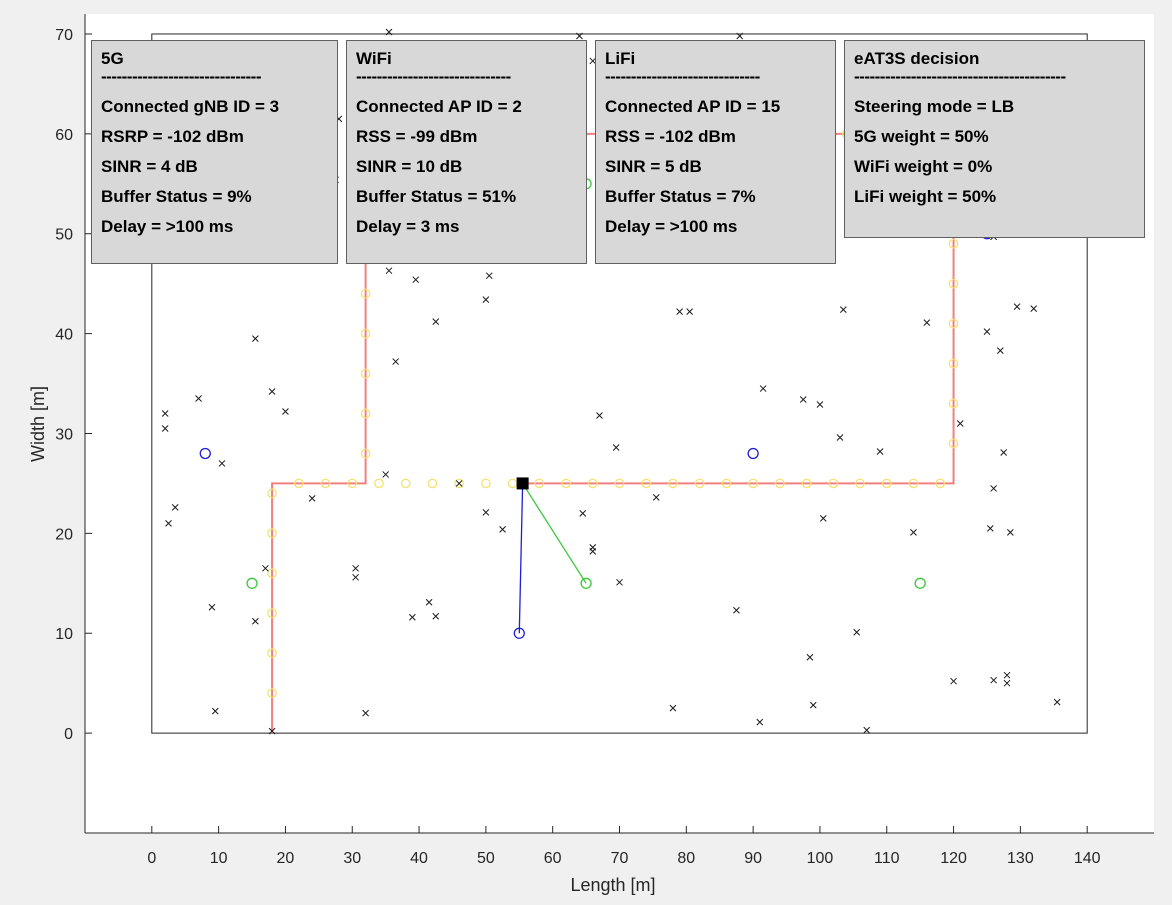  I want to click on x-tick-label: 110, so click(887, 858).